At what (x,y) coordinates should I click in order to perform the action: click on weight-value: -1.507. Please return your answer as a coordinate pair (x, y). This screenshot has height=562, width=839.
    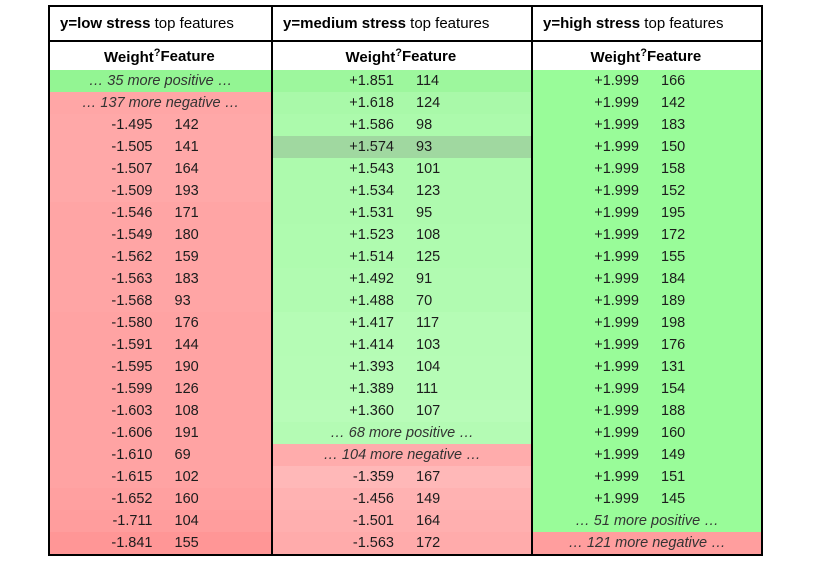
    Looking at the image, I should click on (132, 169).